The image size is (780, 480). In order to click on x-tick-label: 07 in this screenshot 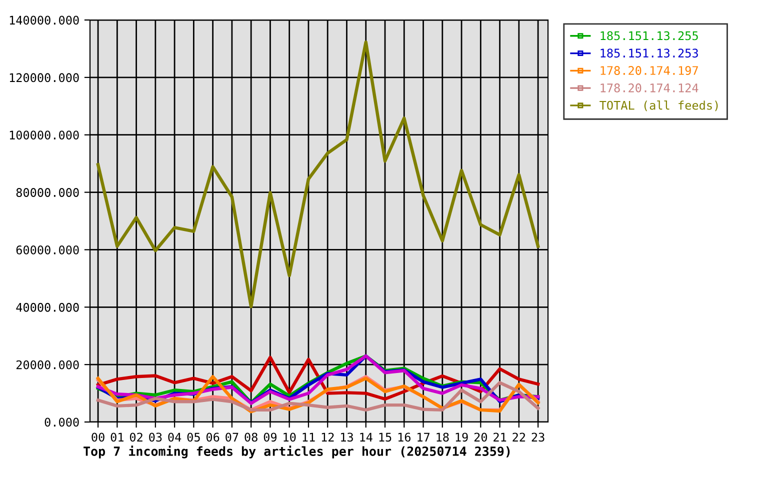, I will do `click(232, 437)`.